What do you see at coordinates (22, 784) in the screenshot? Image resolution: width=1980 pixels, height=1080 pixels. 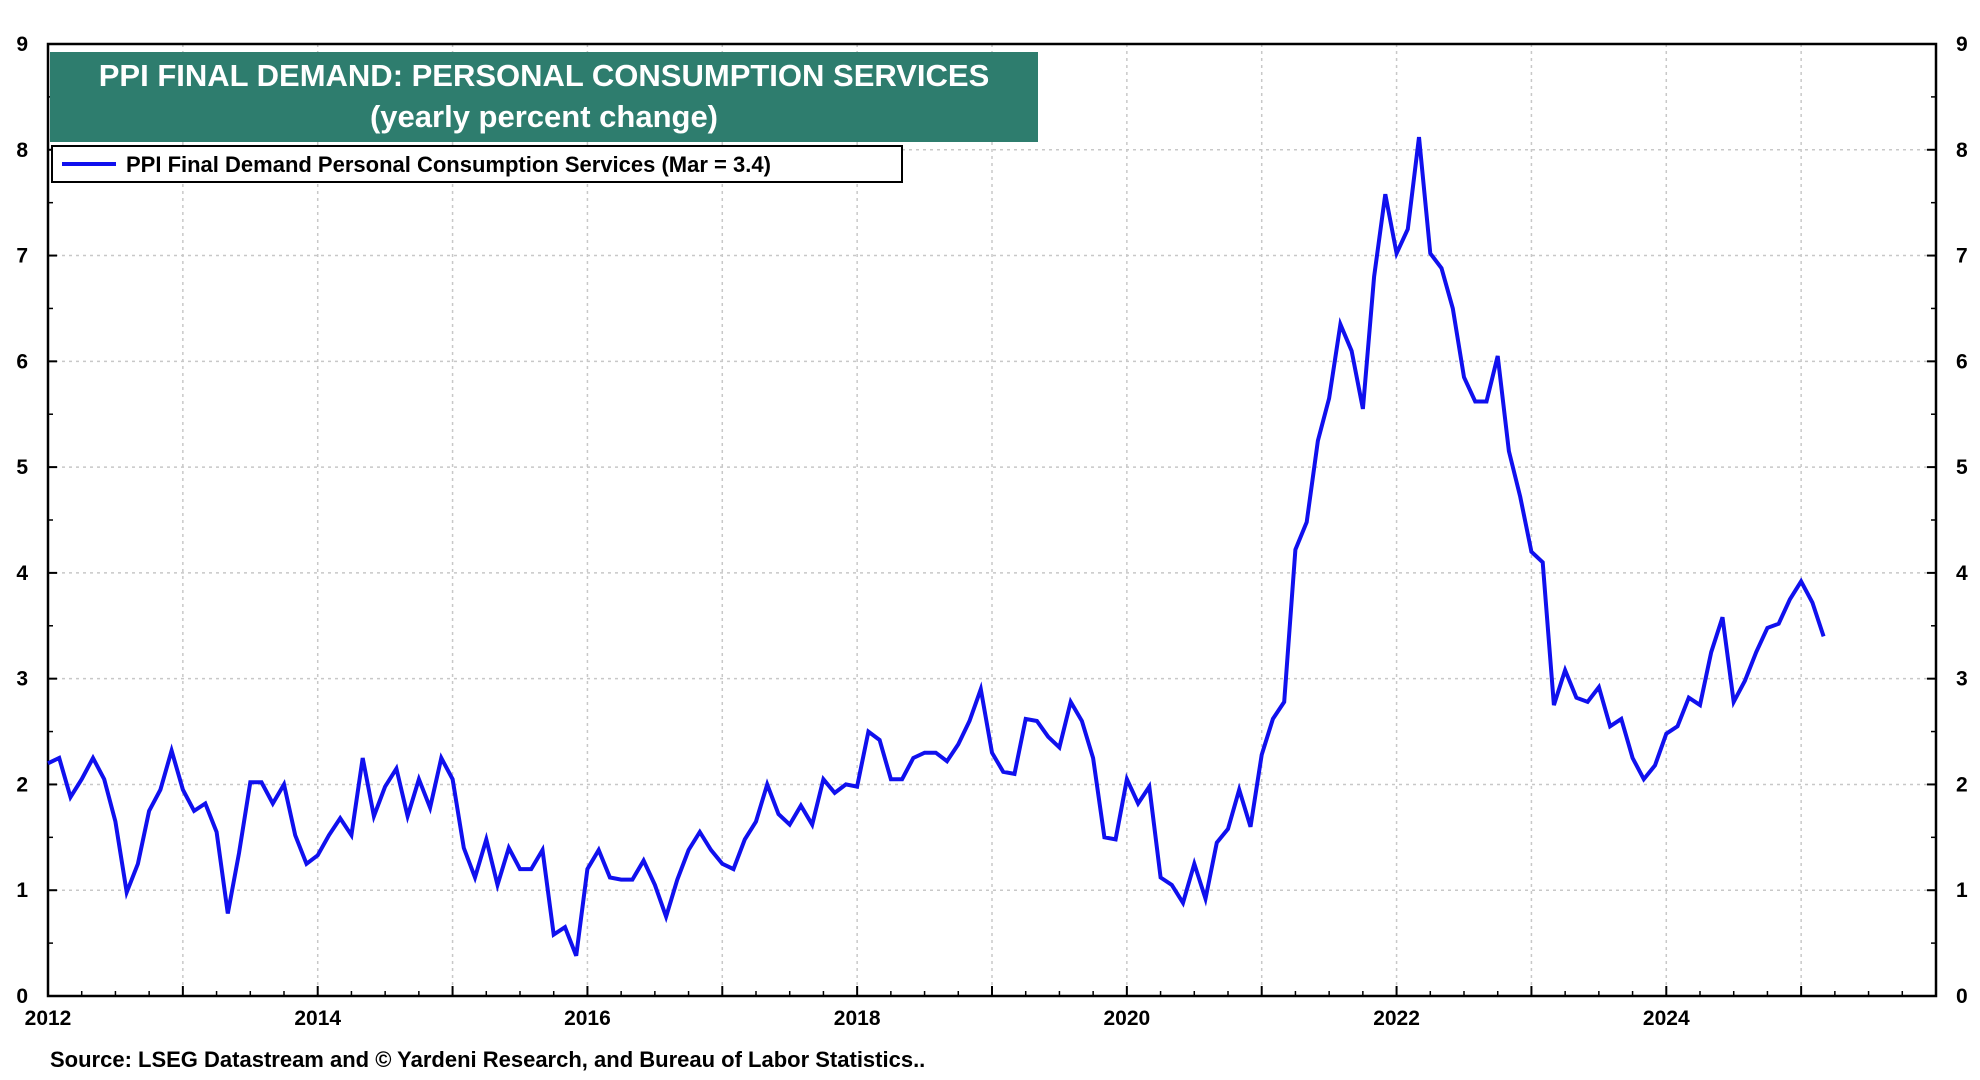 I see `y-tick-label-left: 2` at bounding box center [22, 784].